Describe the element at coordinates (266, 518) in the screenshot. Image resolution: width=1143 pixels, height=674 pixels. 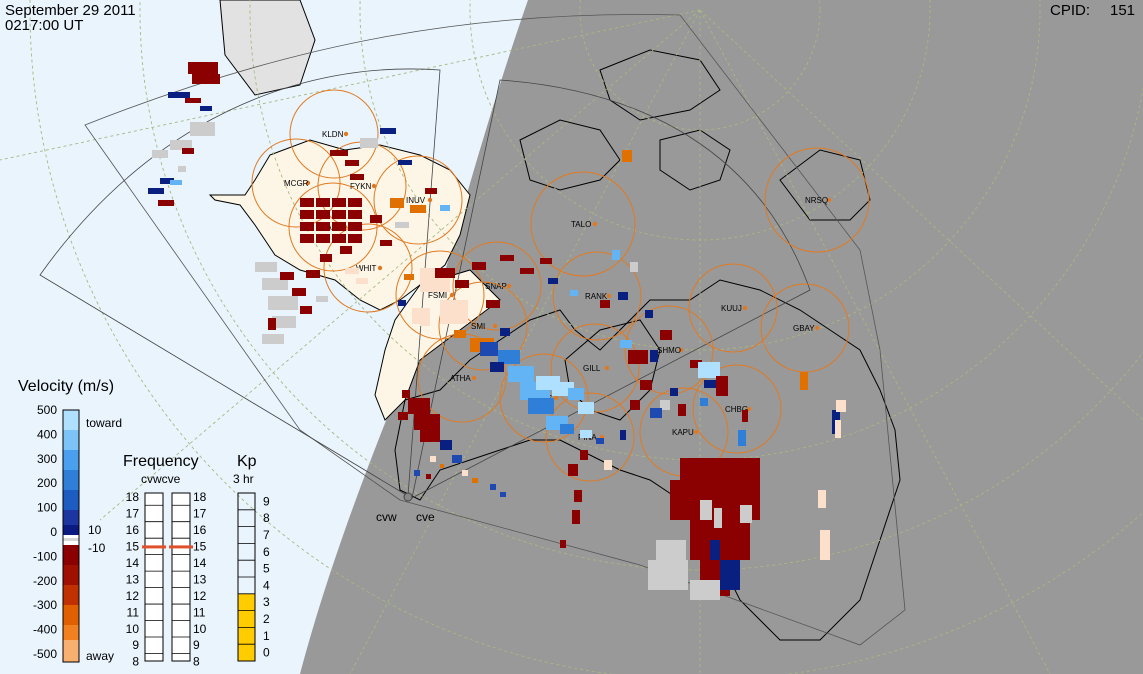
I see `kp-tick: 8` at that location.